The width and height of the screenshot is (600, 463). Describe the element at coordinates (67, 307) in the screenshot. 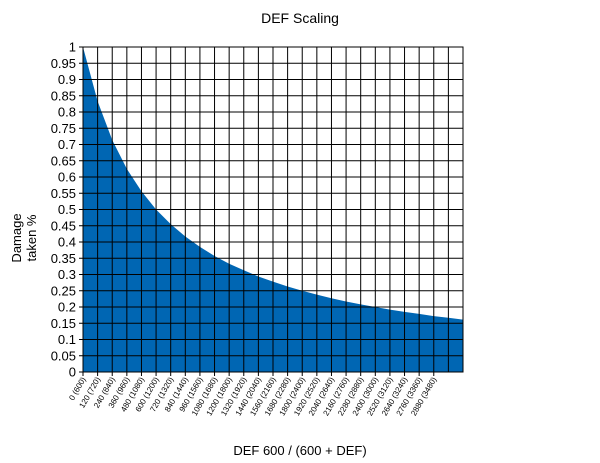

I see `y-tick-label: 0.2` at that location.